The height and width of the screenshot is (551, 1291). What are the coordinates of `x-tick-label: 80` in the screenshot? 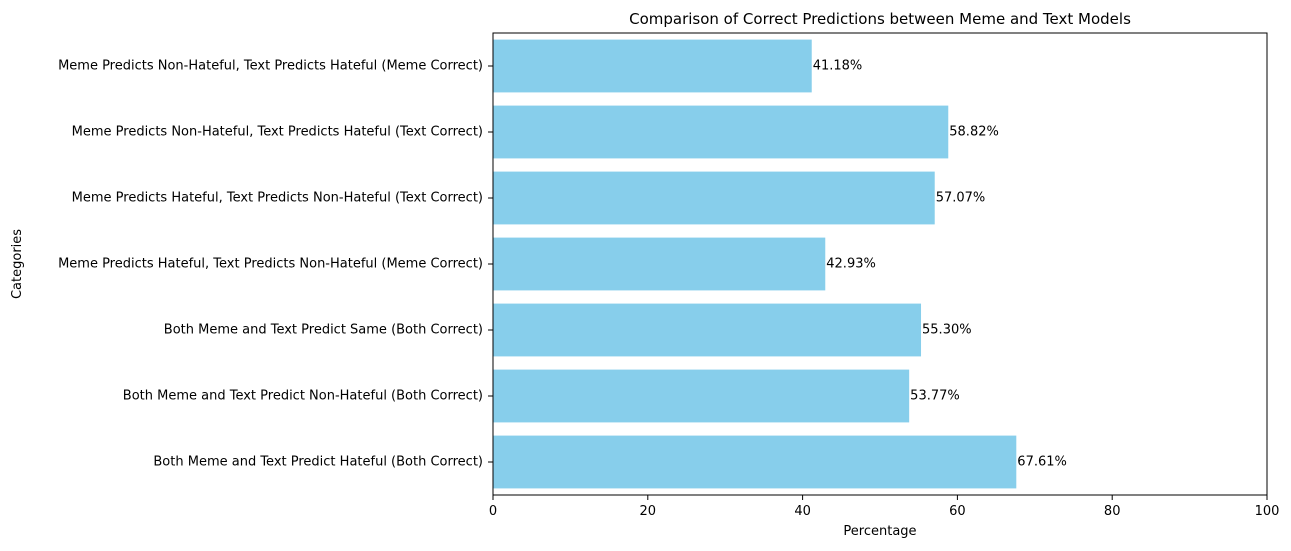 It's located at (1112, 511).